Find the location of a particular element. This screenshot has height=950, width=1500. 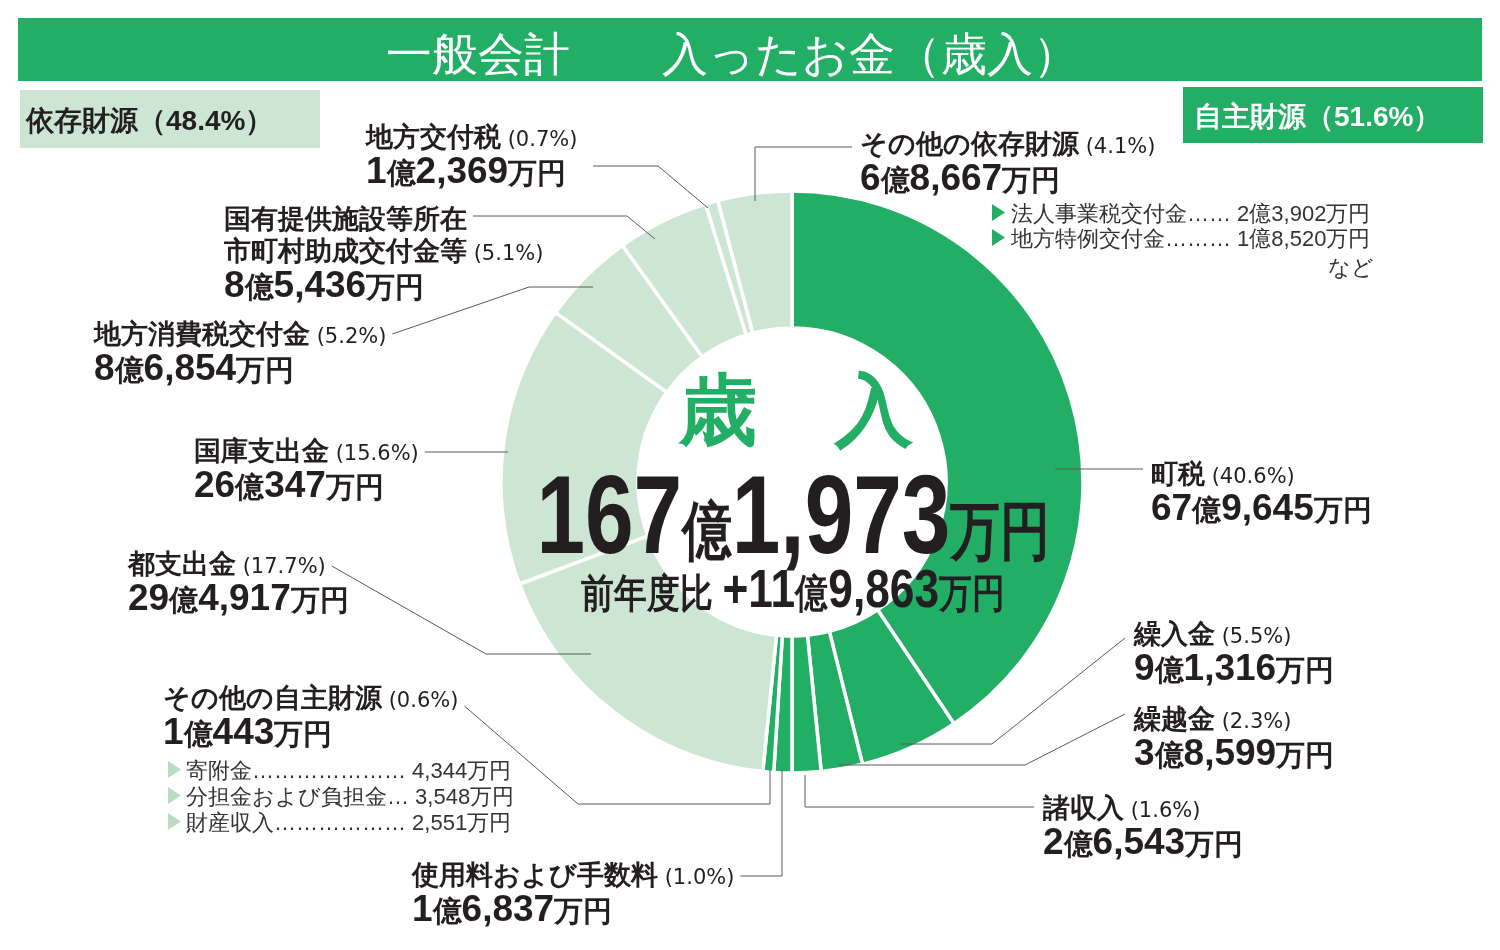

text: 法人事業税交付金…… 2億3,902万円 is located at coordinates (1191, 213).